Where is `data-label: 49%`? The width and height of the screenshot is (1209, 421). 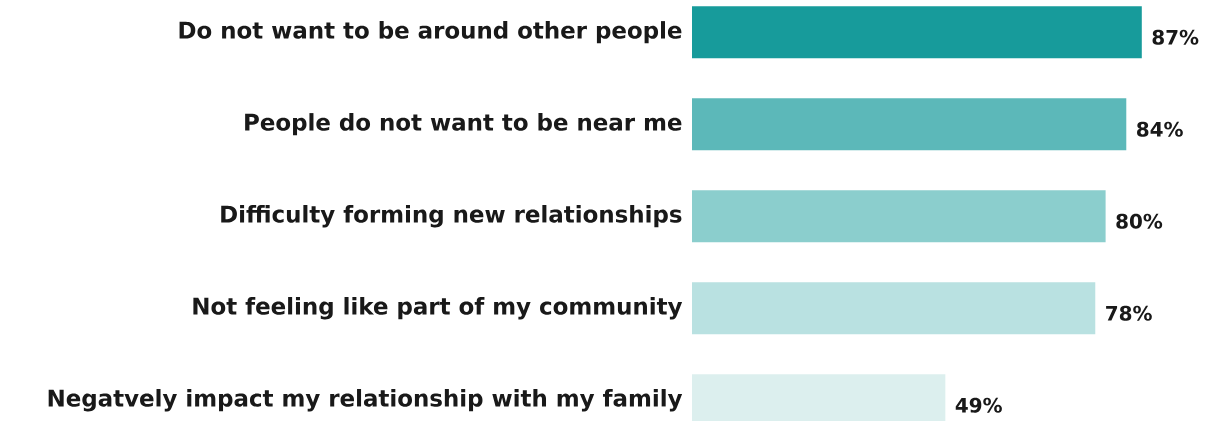
data-label: 49% is located at coordinates (978, 405).